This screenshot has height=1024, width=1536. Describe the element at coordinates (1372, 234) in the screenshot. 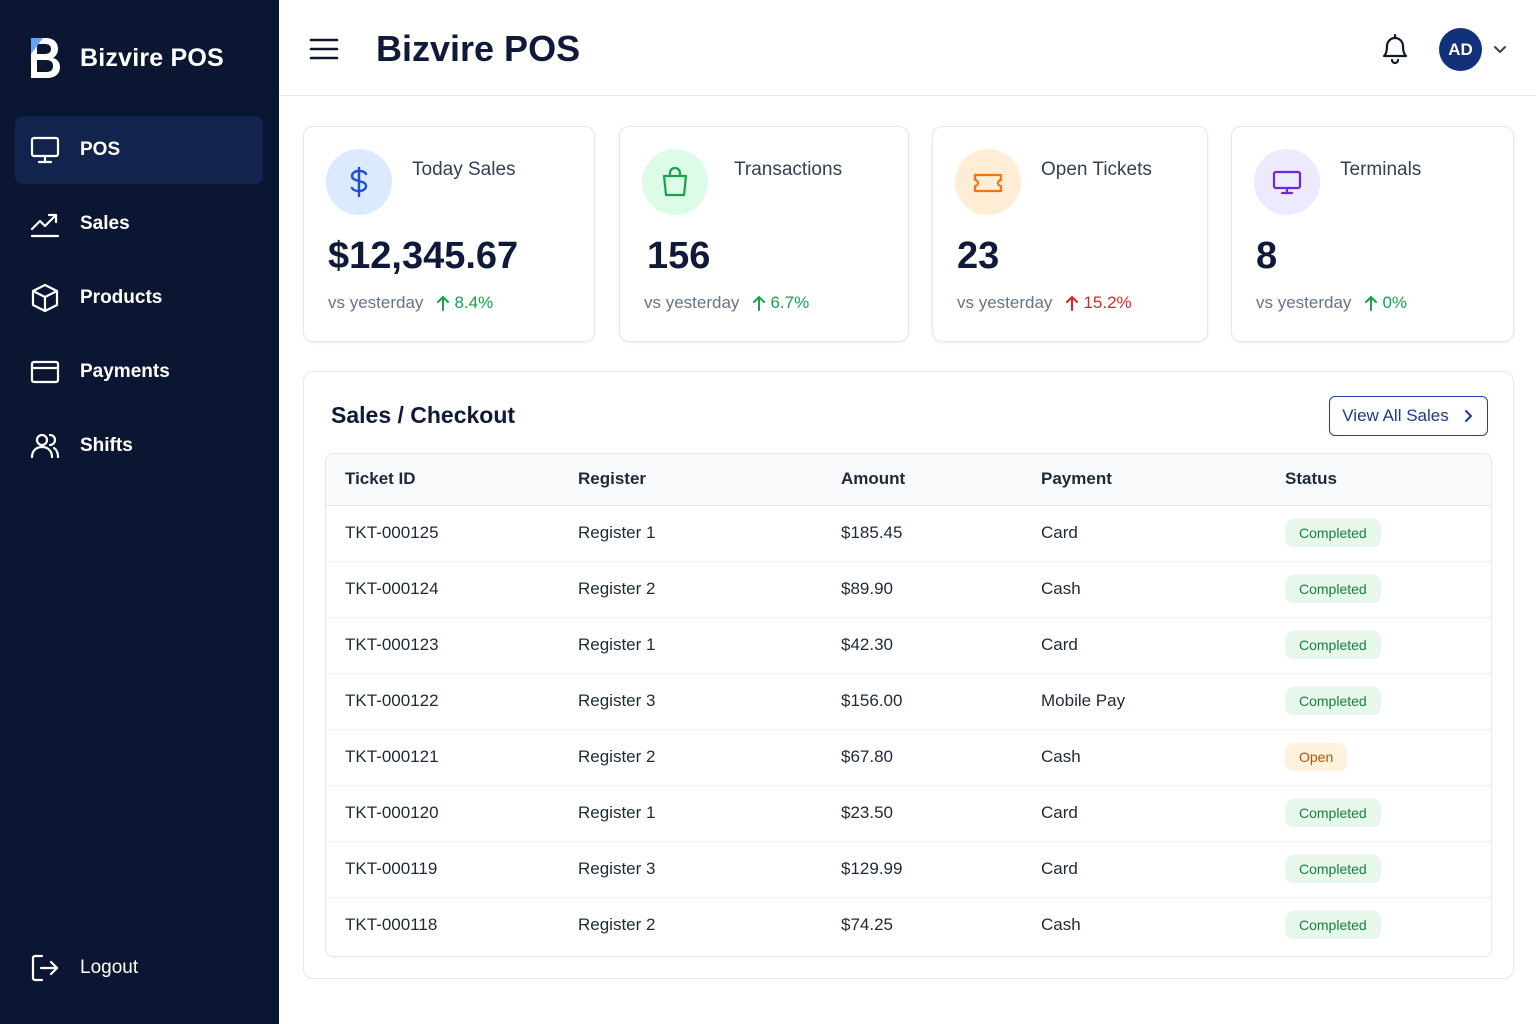

I see `stat-card-terminals: Terminals 8 vs yesterday 0%` at that location.